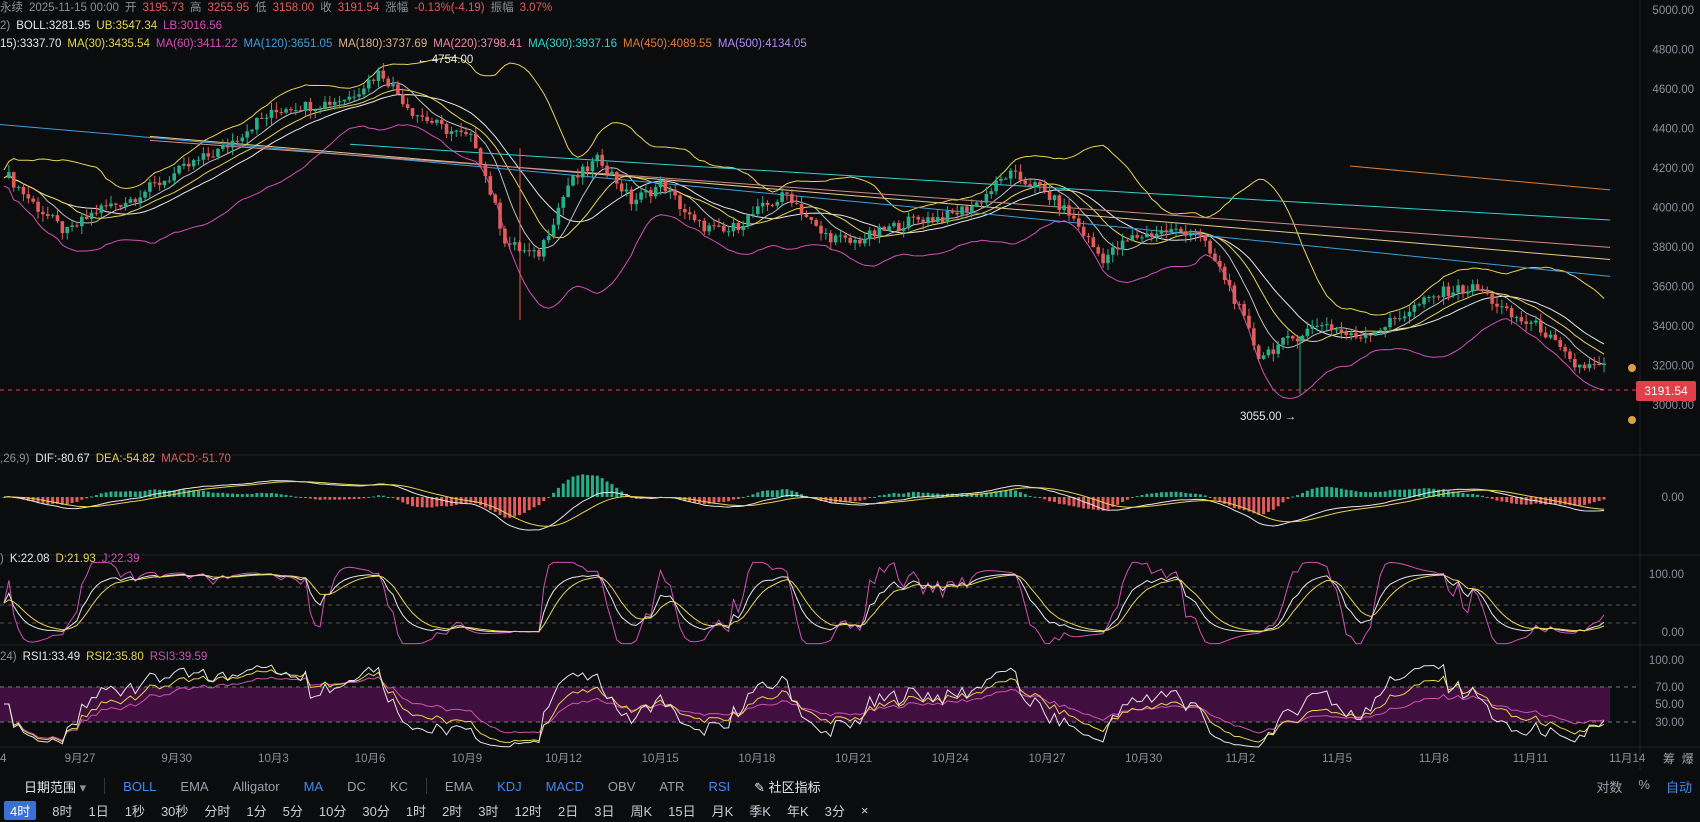  Describe the element at coordinates (488, 811) in the screenshot. I see `interval-11: 3时` at that location.